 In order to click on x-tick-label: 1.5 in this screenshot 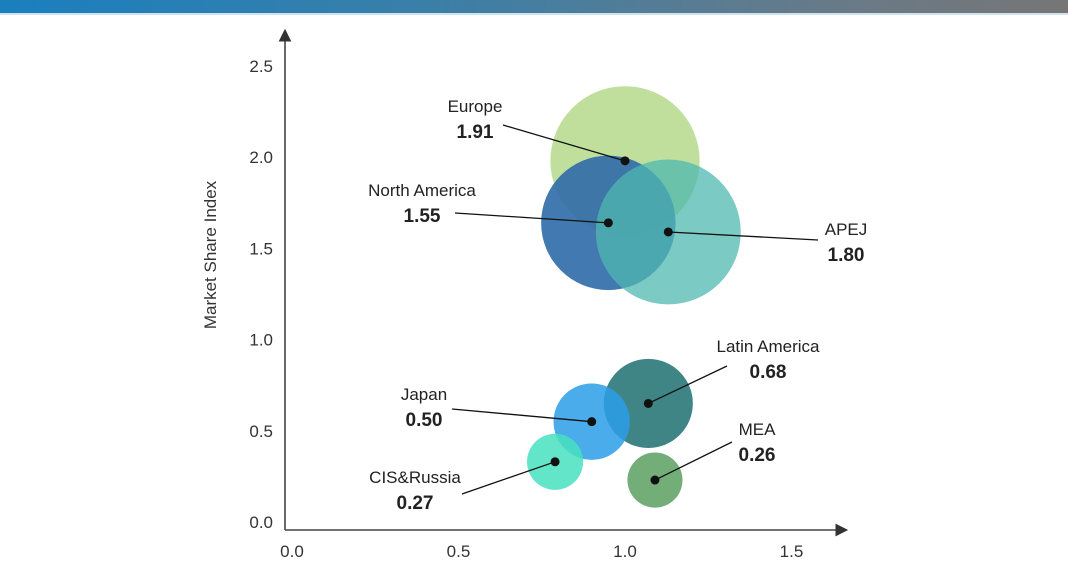, I will do `click(792, 551)`.